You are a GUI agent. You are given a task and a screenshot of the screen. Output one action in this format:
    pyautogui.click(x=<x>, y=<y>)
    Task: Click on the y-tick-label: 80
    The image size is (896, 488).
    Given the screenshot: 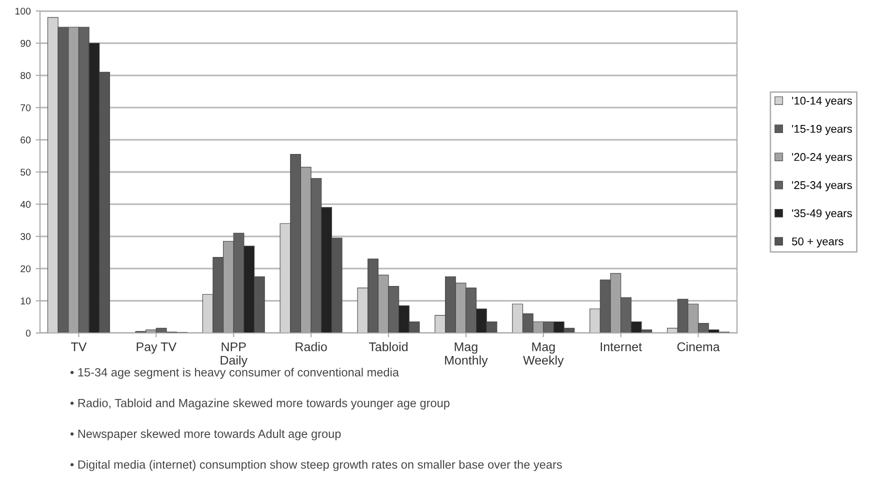 What is the action you would take?
    pyautogui.click(x=25, y=76)
    